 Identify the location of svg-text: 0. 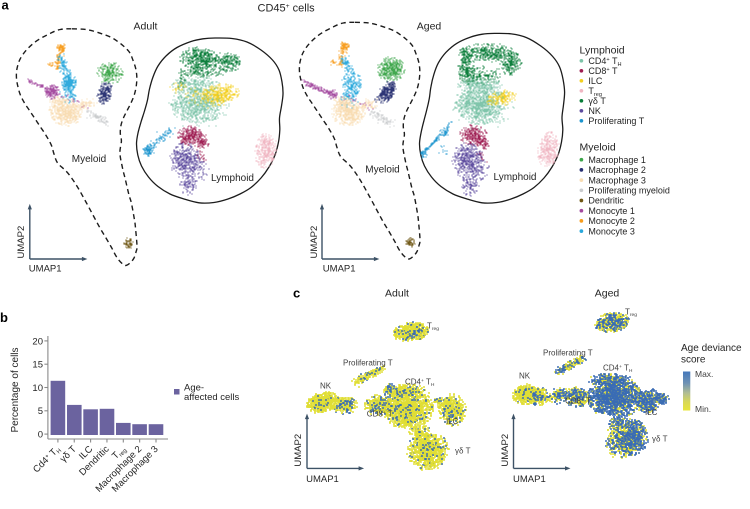
(40, 435).